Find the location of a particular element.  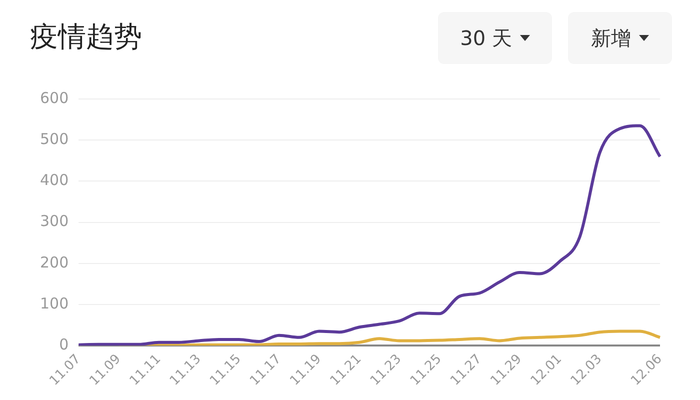

y-tick-label: 300 is located at coordinates (54, 221).